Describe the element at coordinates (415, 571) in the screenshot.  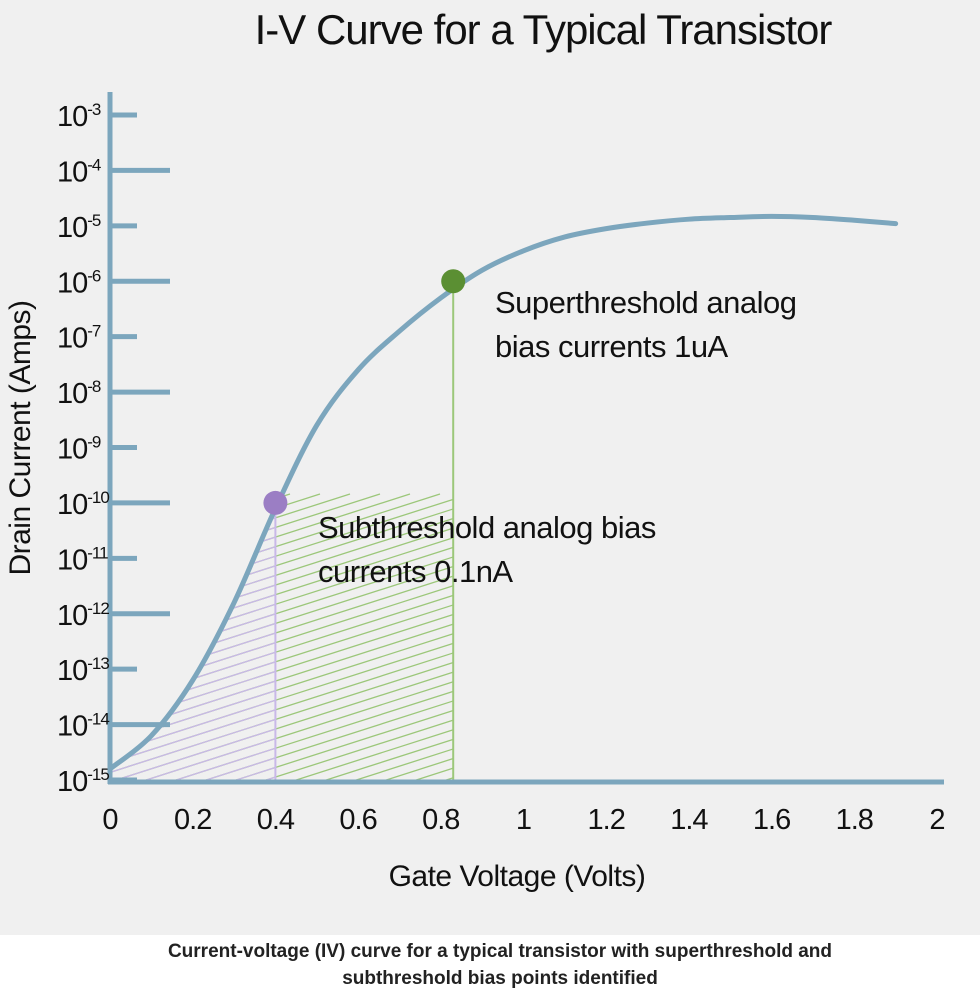
I see `subthreshold-annotation-line2: currents 0.1nA` at that location.